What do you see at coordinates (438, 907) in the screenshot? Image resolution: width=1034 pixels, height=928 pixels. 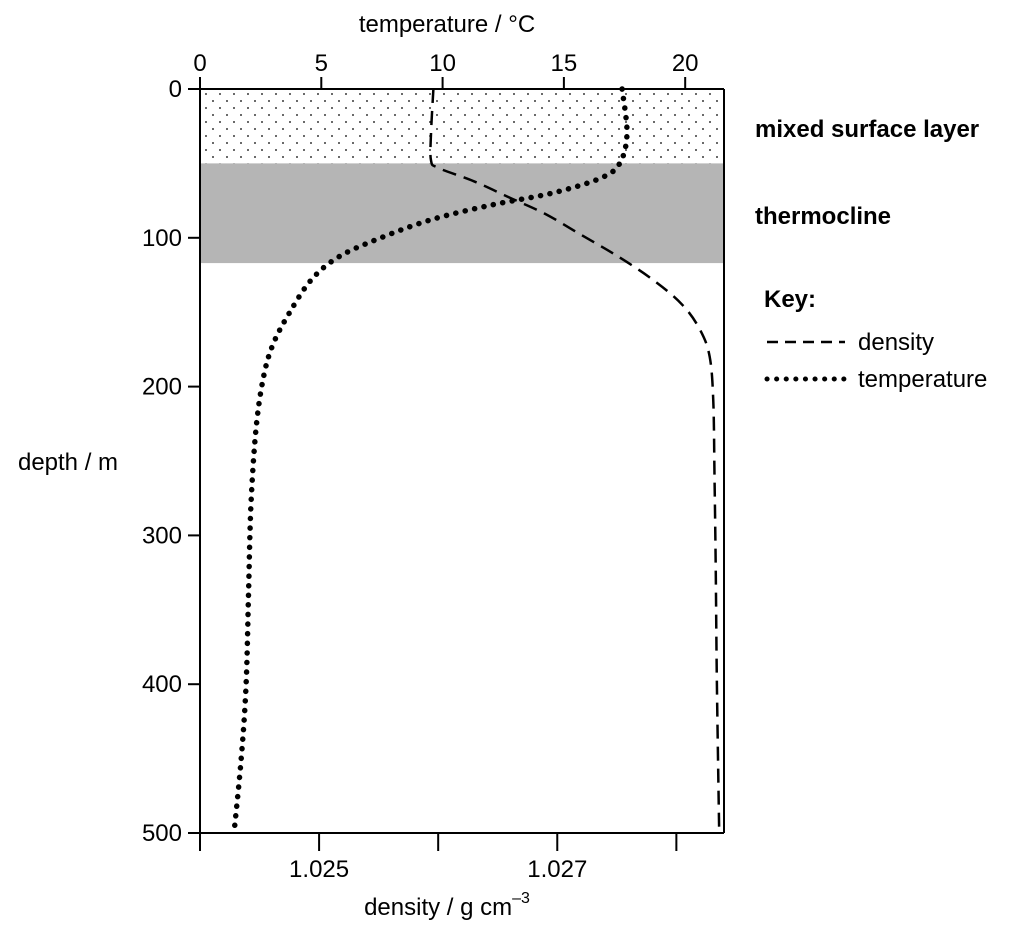 I see `bottom-axis-title-main: density / g cm` at bounding box center [438, 907].